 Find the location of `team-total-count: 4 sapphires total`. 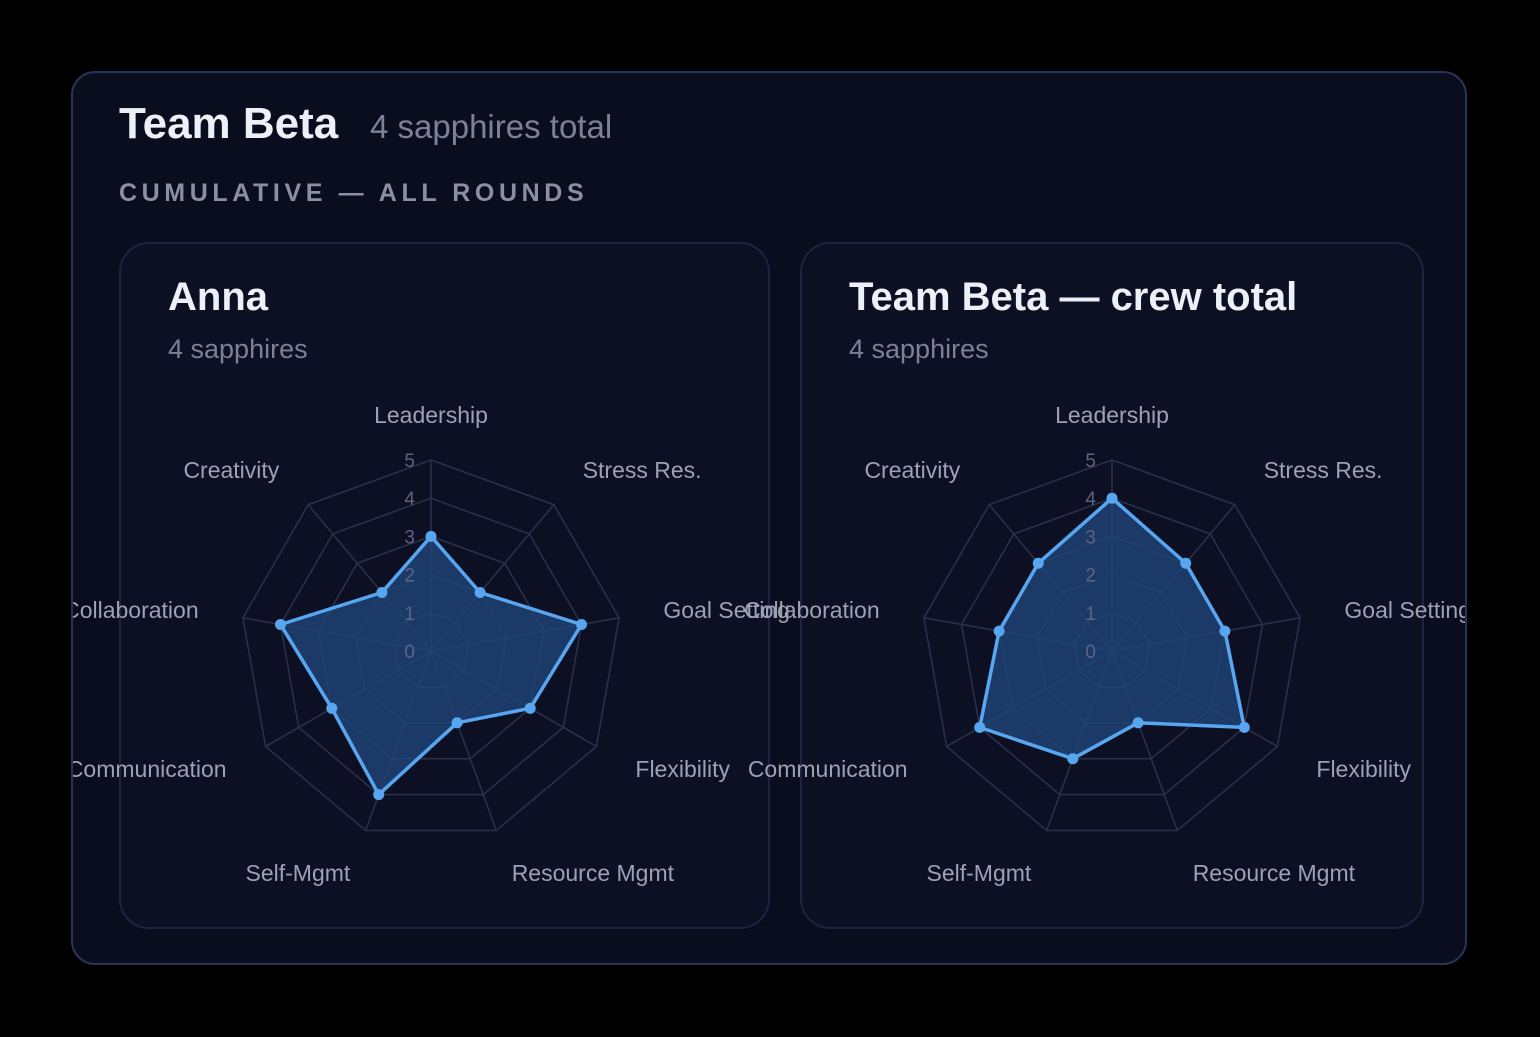

team-total-count: 4 sapphires total is located at coordinates (491, 126).